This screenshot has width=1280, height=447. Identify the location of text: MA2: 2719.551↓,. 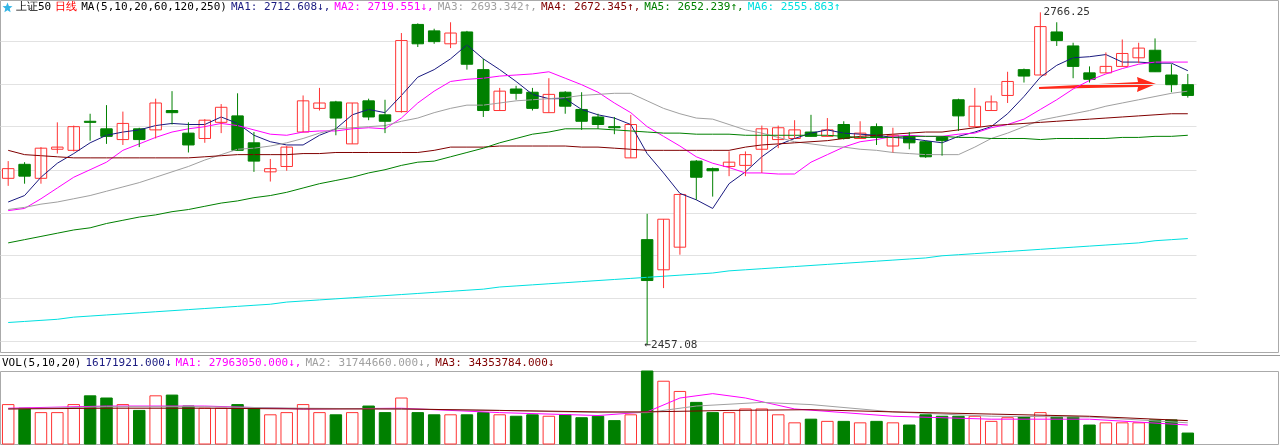
(384, 7).